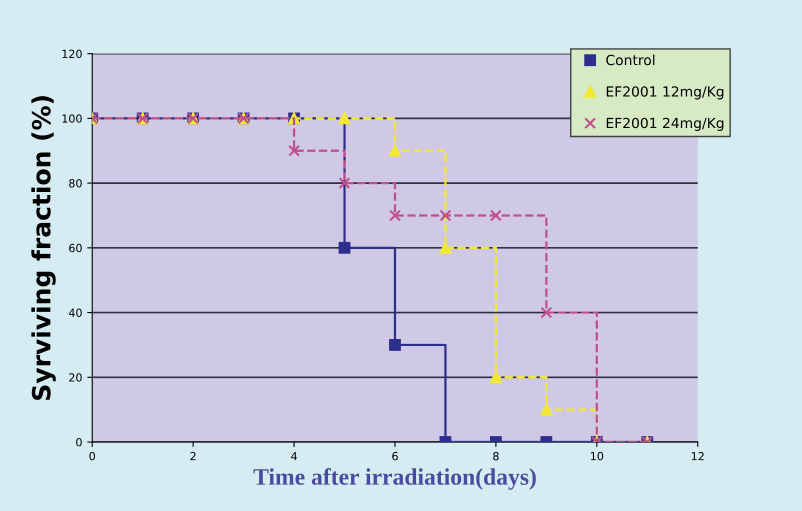  I want to click on legend-label: EF2001 12mg/Kg, so click(665, 93).